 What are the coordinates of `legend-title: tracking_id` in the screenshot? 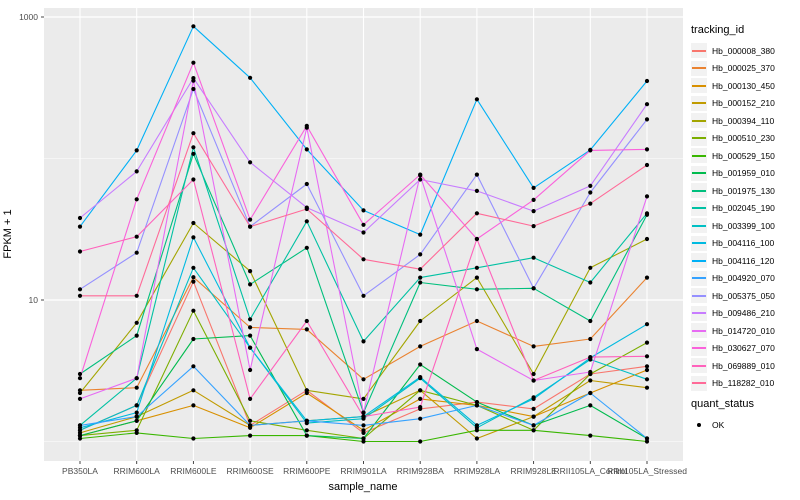 It's located at (718, 30).